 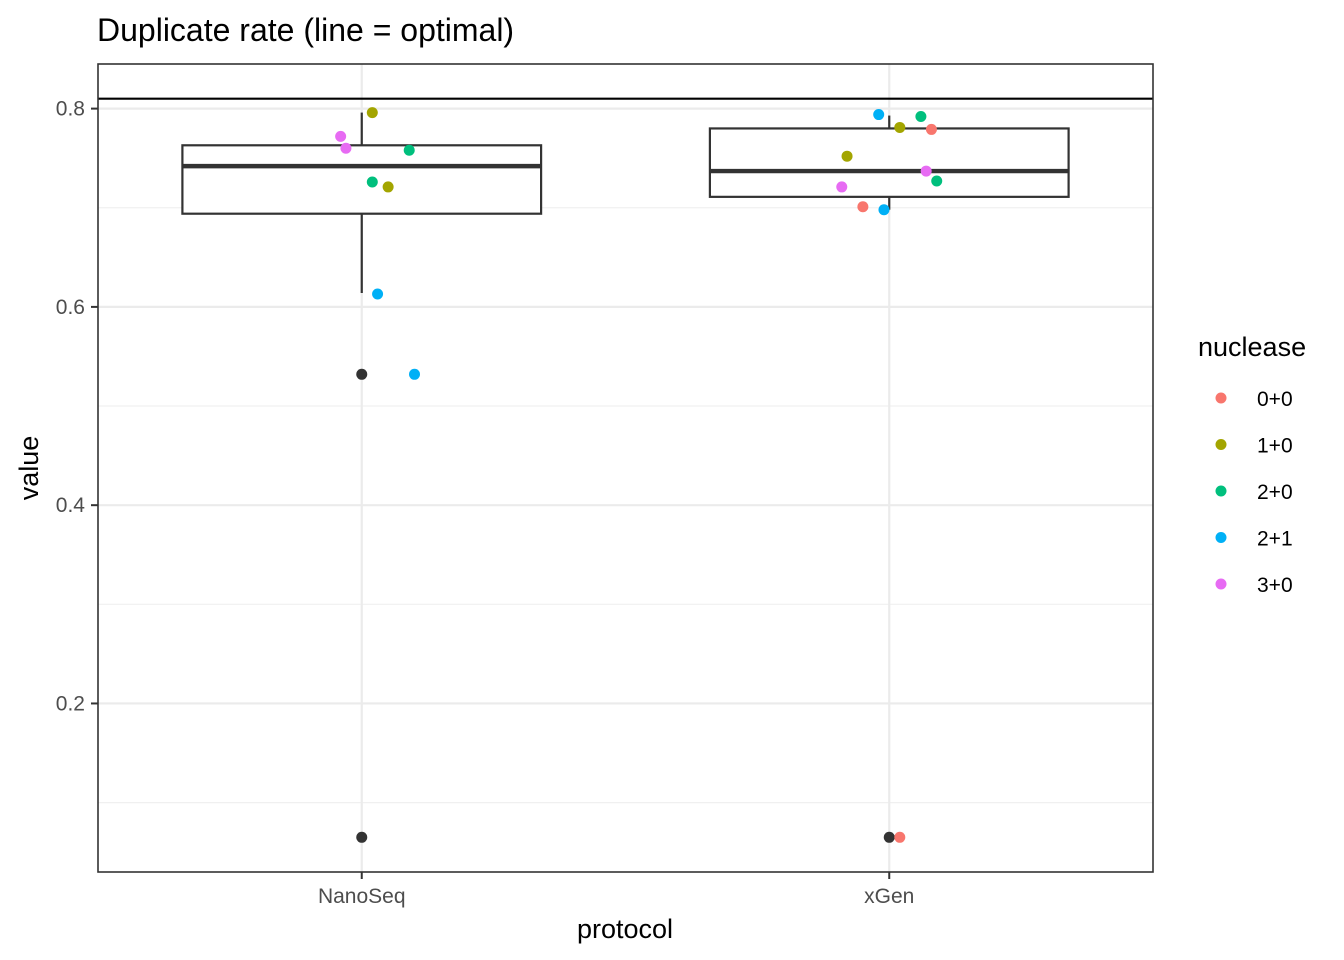 I want to click on x-tick-label: NanoSeq, so click(x=362, y=896).